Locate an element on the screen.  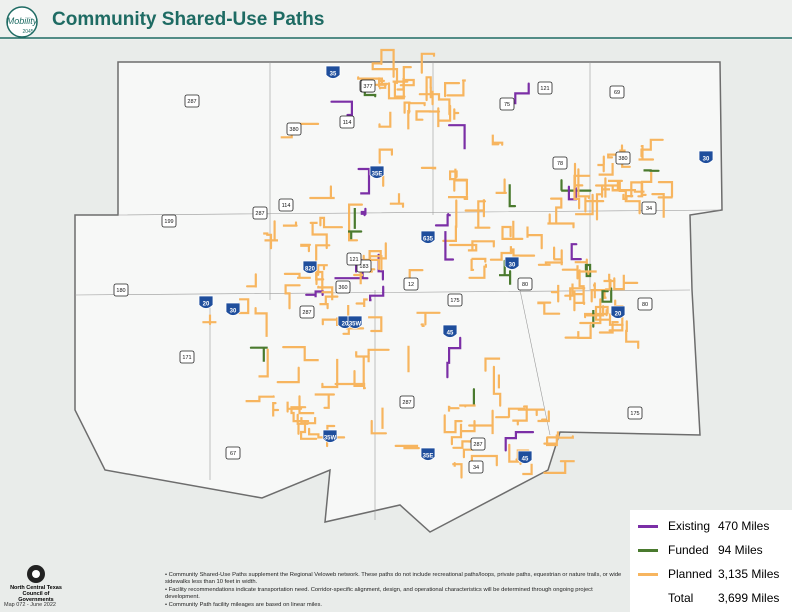
shield-label: 180 is located at coordinates (120, 291).